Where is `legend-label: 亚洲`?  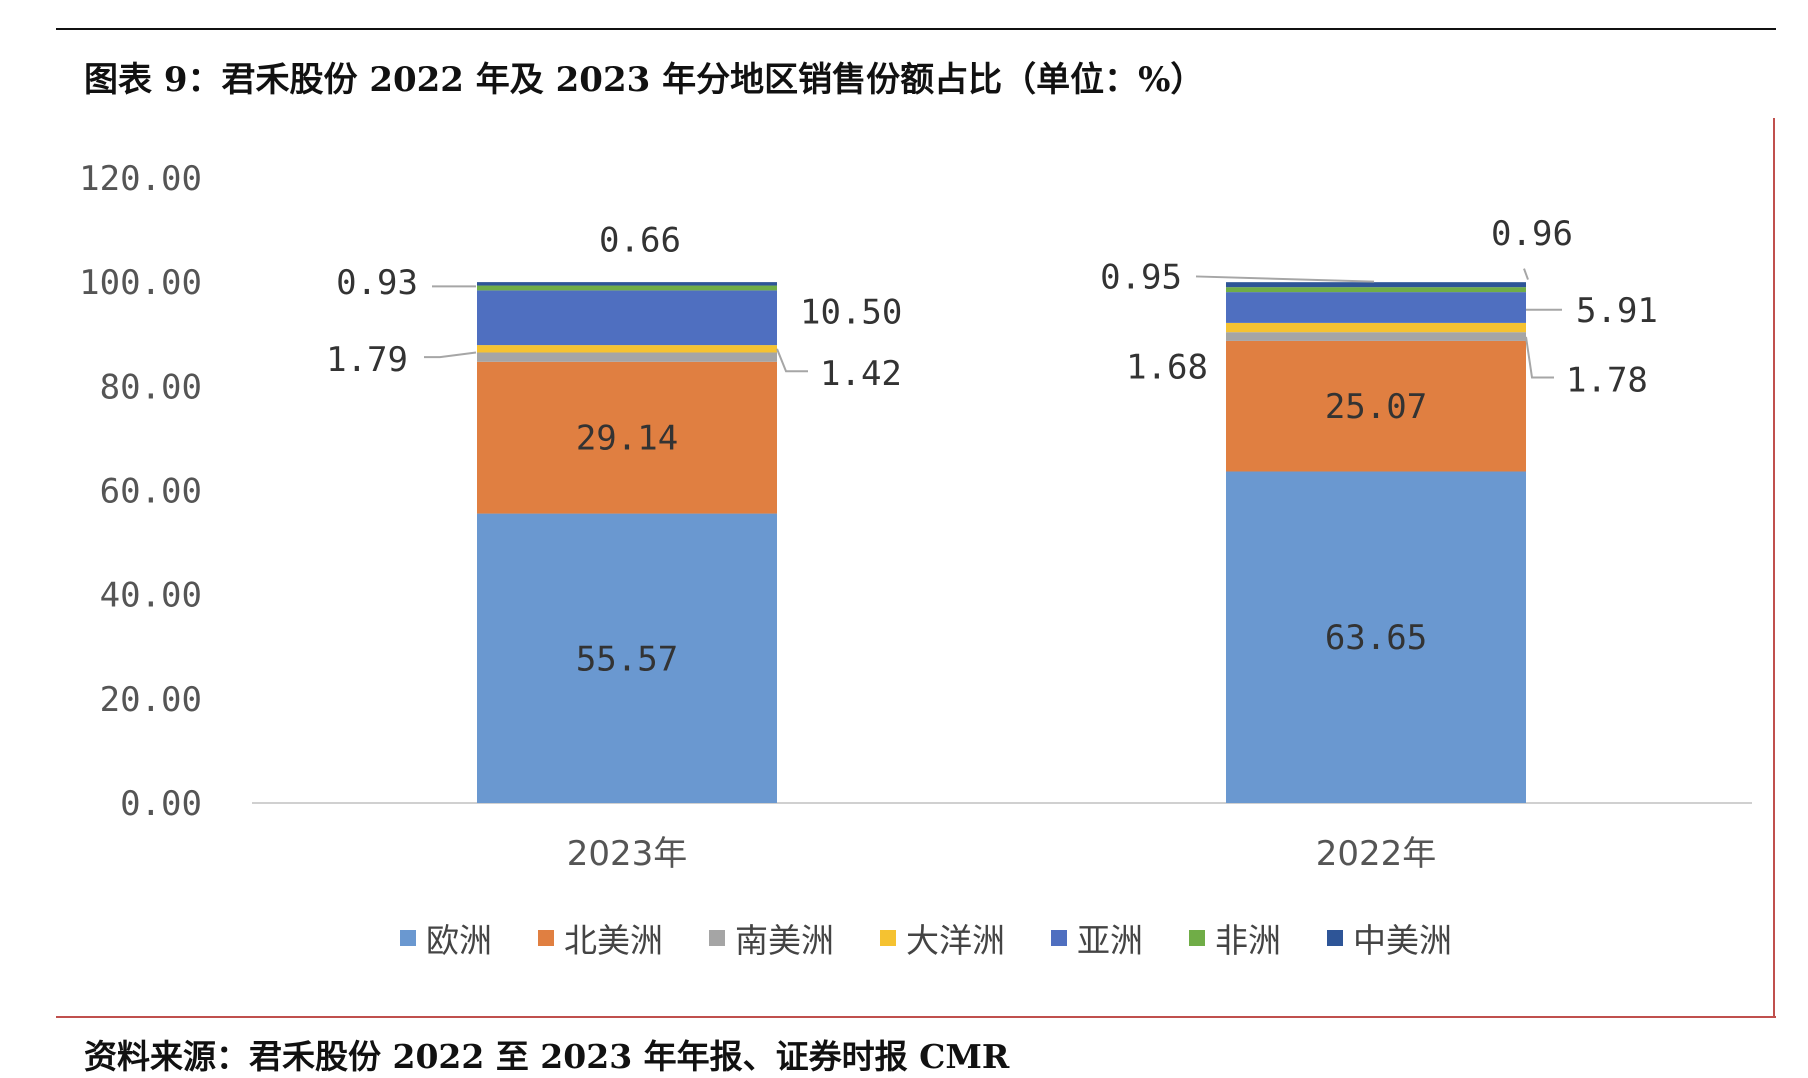 legend-label: 亚洲 is located at coordinates (1110, 940).